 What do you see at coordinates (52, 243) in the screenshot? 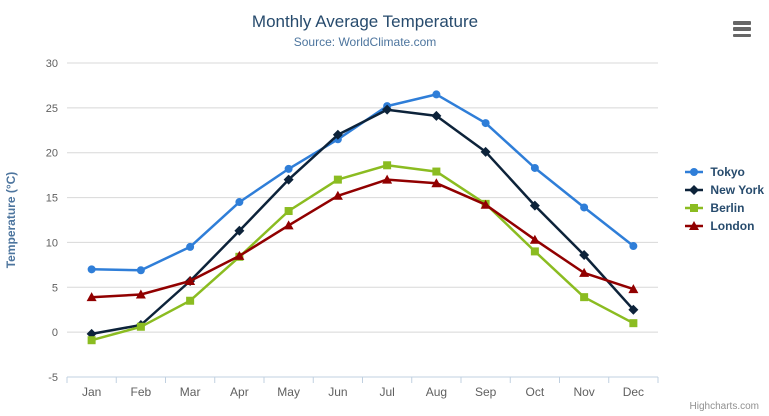
I see `y-axis-tick-label: 10` at bounding box center [52, 243].